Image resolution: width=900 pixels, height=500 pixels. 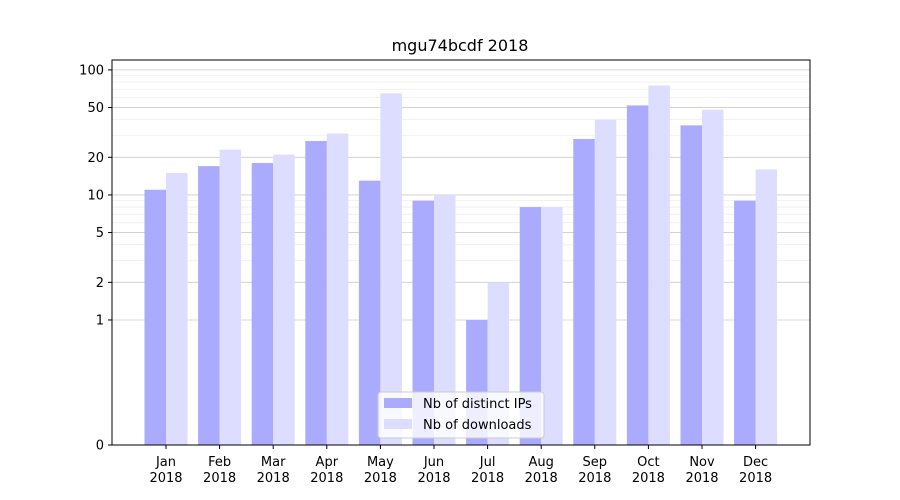 What do you see at coordinates (209, 305) in the screenshot?
I see `bar-distinct-ips-feb` at bounding box center [209, 305].